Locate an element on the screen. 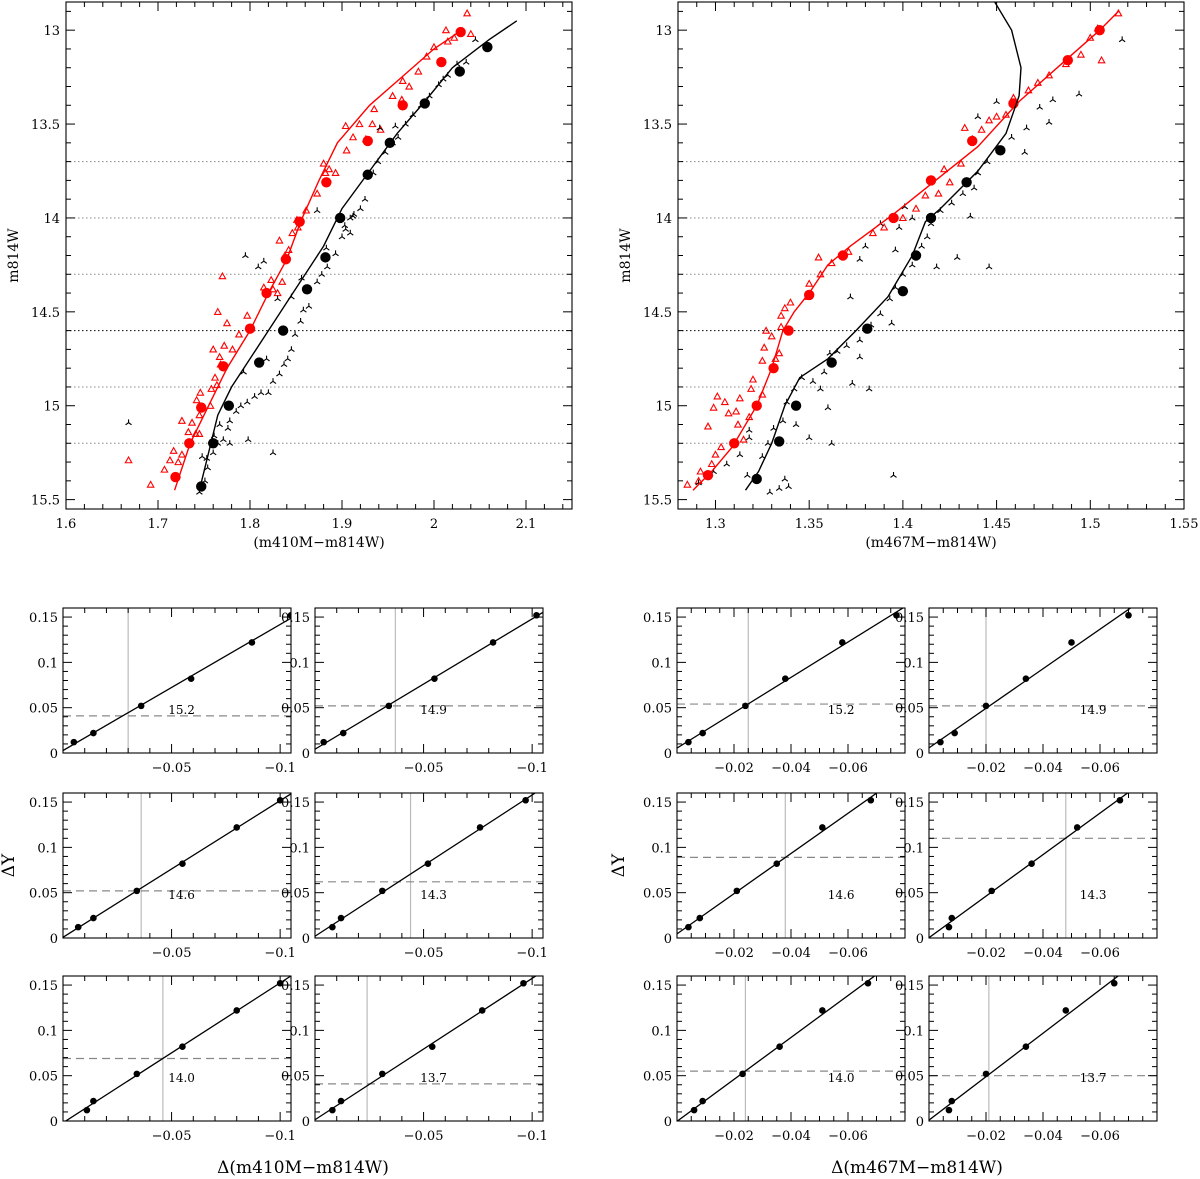 This screenshot has width=1200, height=1179. x-tick-label: 1.35 is located at coordinates (809, 524).